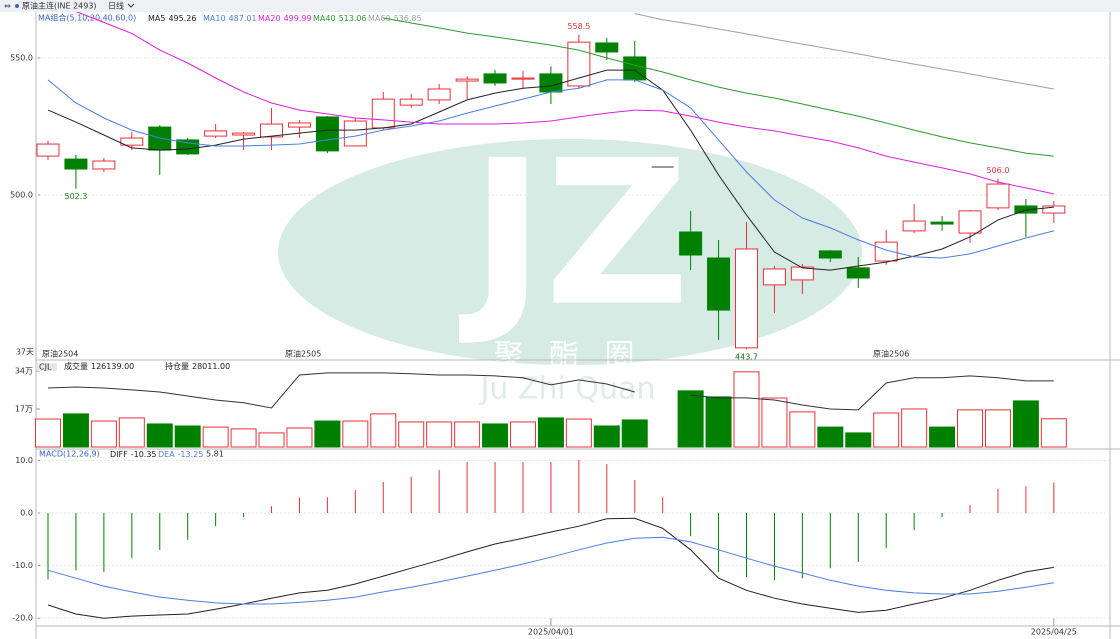 The width and height of the screenshot is (1120, 639). What do you see at coordinates (87, 18) in the screenshot?
I see `legend-title: MA组合(5,10,20,40,60,0)` at bounding box center [87, 18].